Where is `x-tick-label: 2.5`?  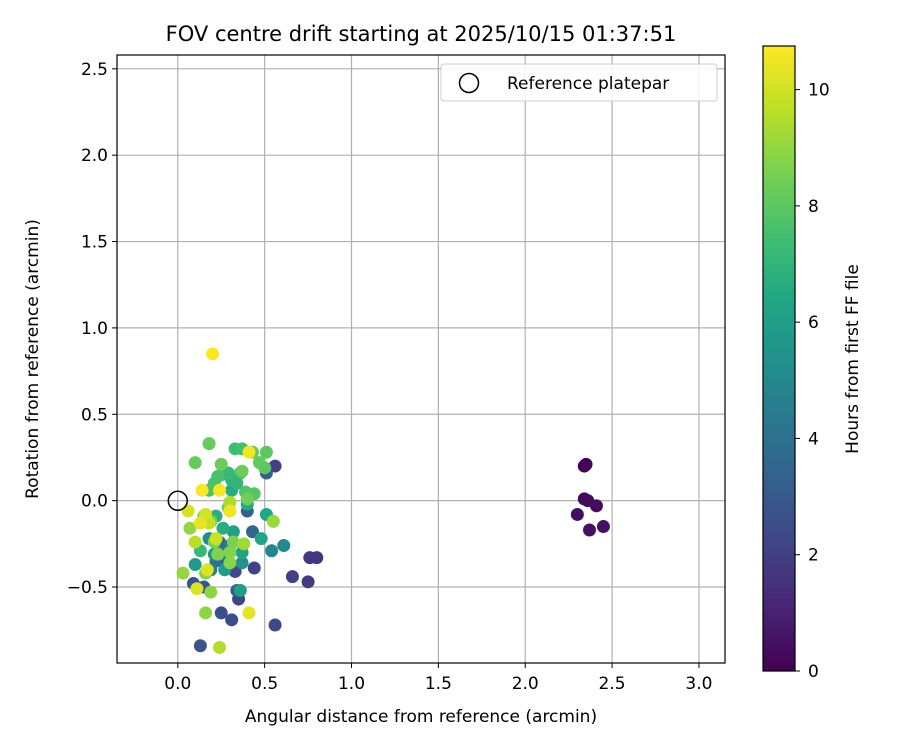
x-tick-label: 2.5 is located at coordinates (612, 684).